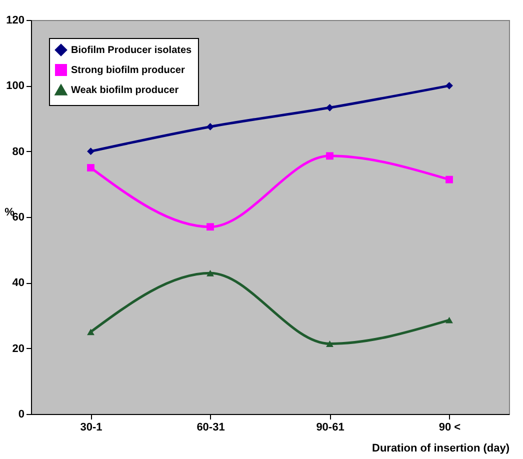 Image resolution: width=523 pixels, height=459 pixels. I want to click on y-tick-label: 0, so click(21, 414).